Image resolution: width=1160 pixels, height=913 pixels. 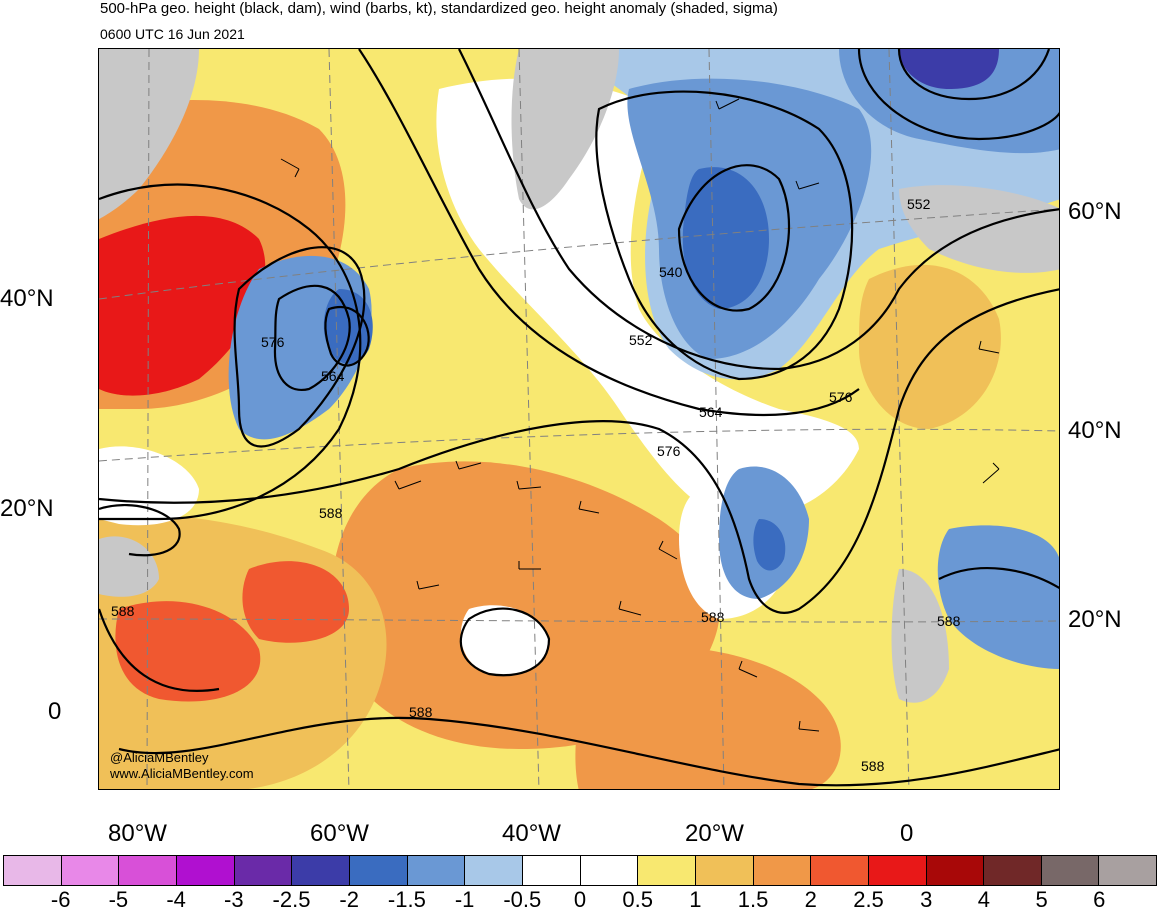 I want to click on colorbar-tick-label: 2, so click(x=810, y=899).